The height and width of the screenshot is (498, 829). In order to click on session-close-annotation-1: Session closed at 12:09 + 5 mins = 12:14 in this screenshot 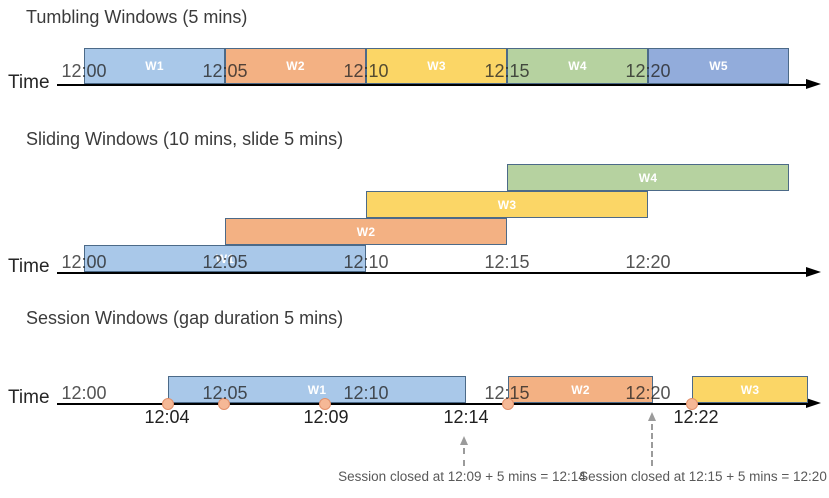, I will do `click(462, 476)`.